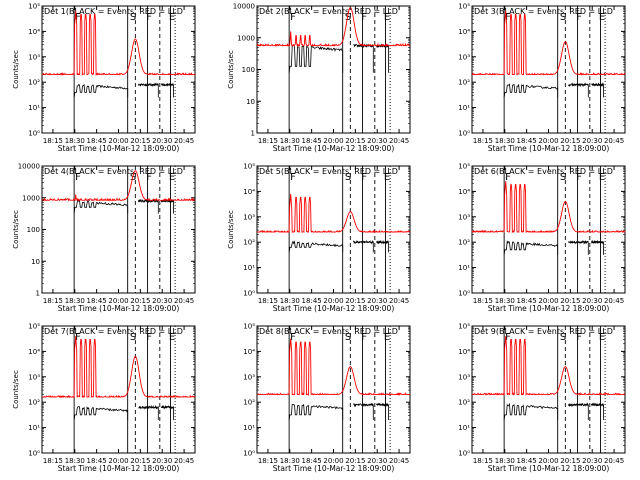 The width and height of the screenshot is (640, 480). I want to click on panel-title: Det 6(BLACK = Events, RED = LLD, so click(543, 171).